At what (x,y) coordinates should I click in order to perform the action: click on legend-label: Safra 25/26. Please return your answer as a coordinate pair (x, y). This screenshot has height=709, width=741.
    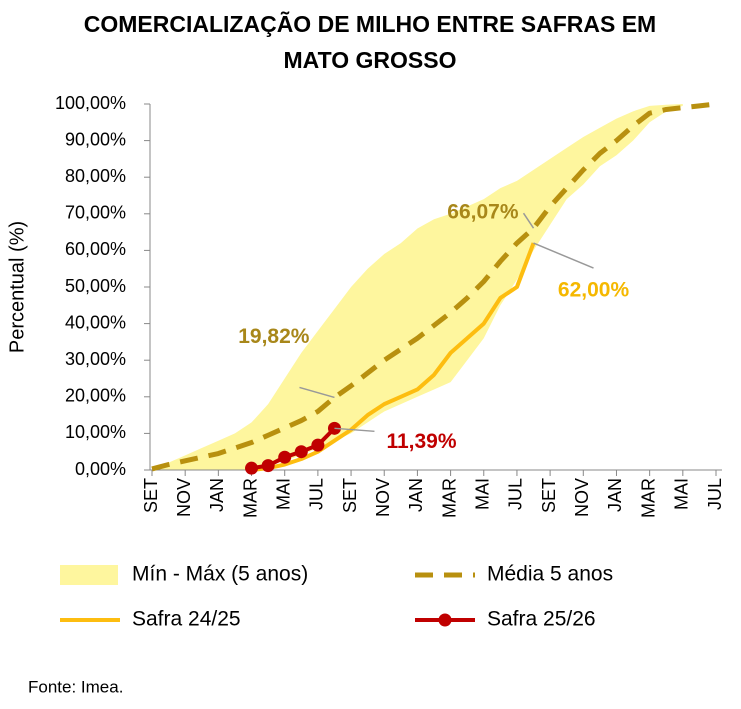
    Looking at the image, I should click on (541, 619).